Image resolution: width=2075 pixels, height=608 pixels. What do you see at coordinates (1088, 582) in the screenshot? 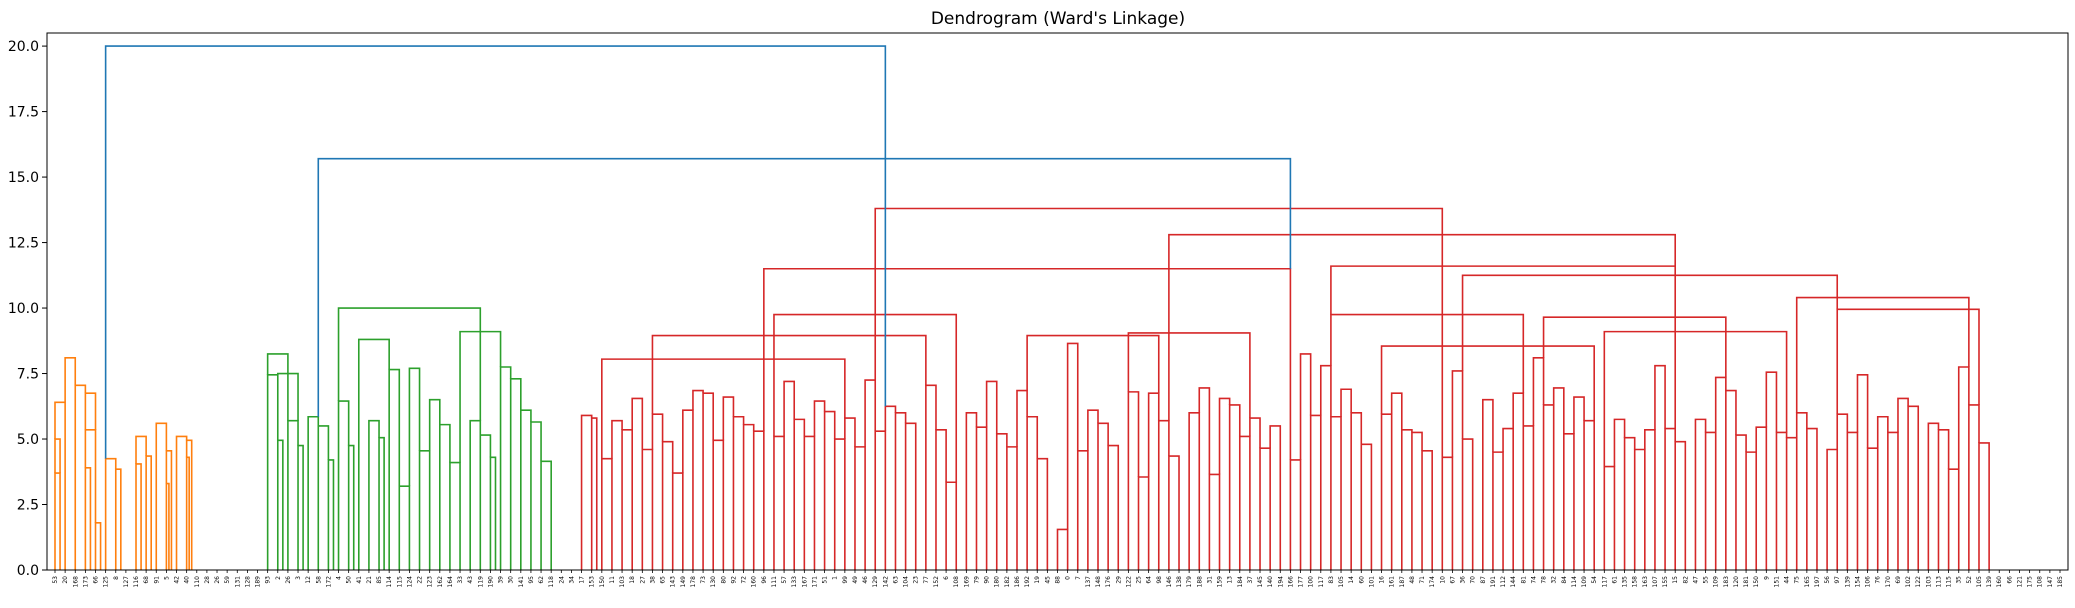
I see `leaf-label: 137` at bounding box center [1088, 582].